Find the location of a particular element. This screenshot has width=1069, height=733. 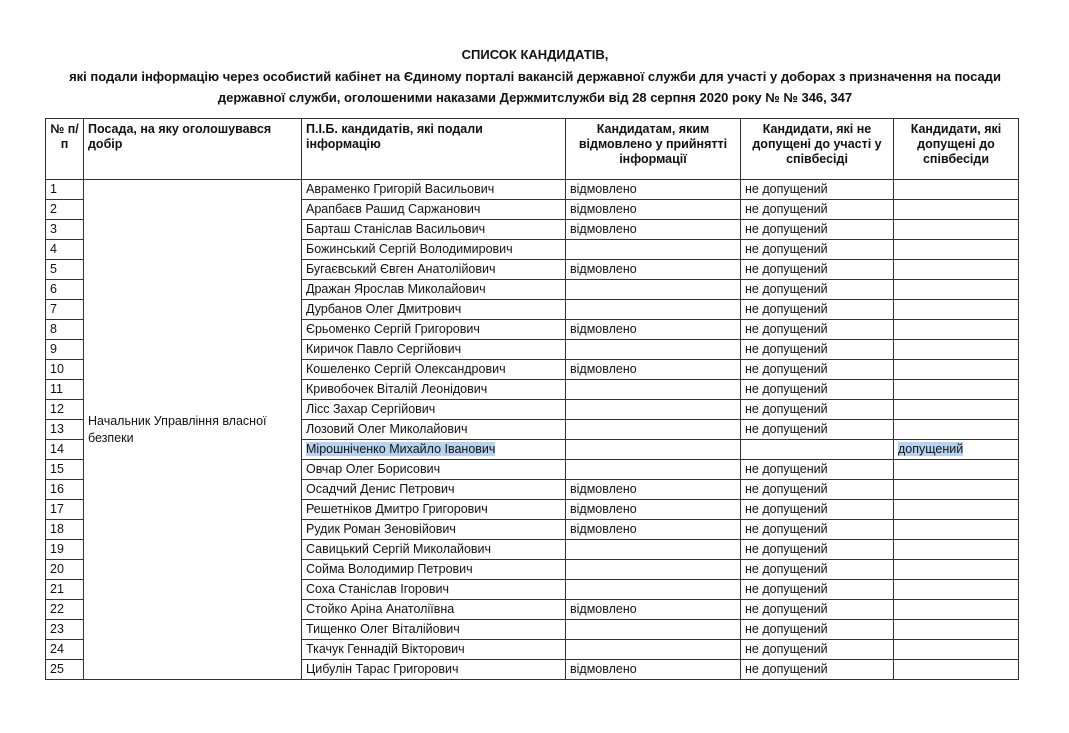

name-text: Мірошніченко Михайло Іванович is located at coordinates (401, 449).